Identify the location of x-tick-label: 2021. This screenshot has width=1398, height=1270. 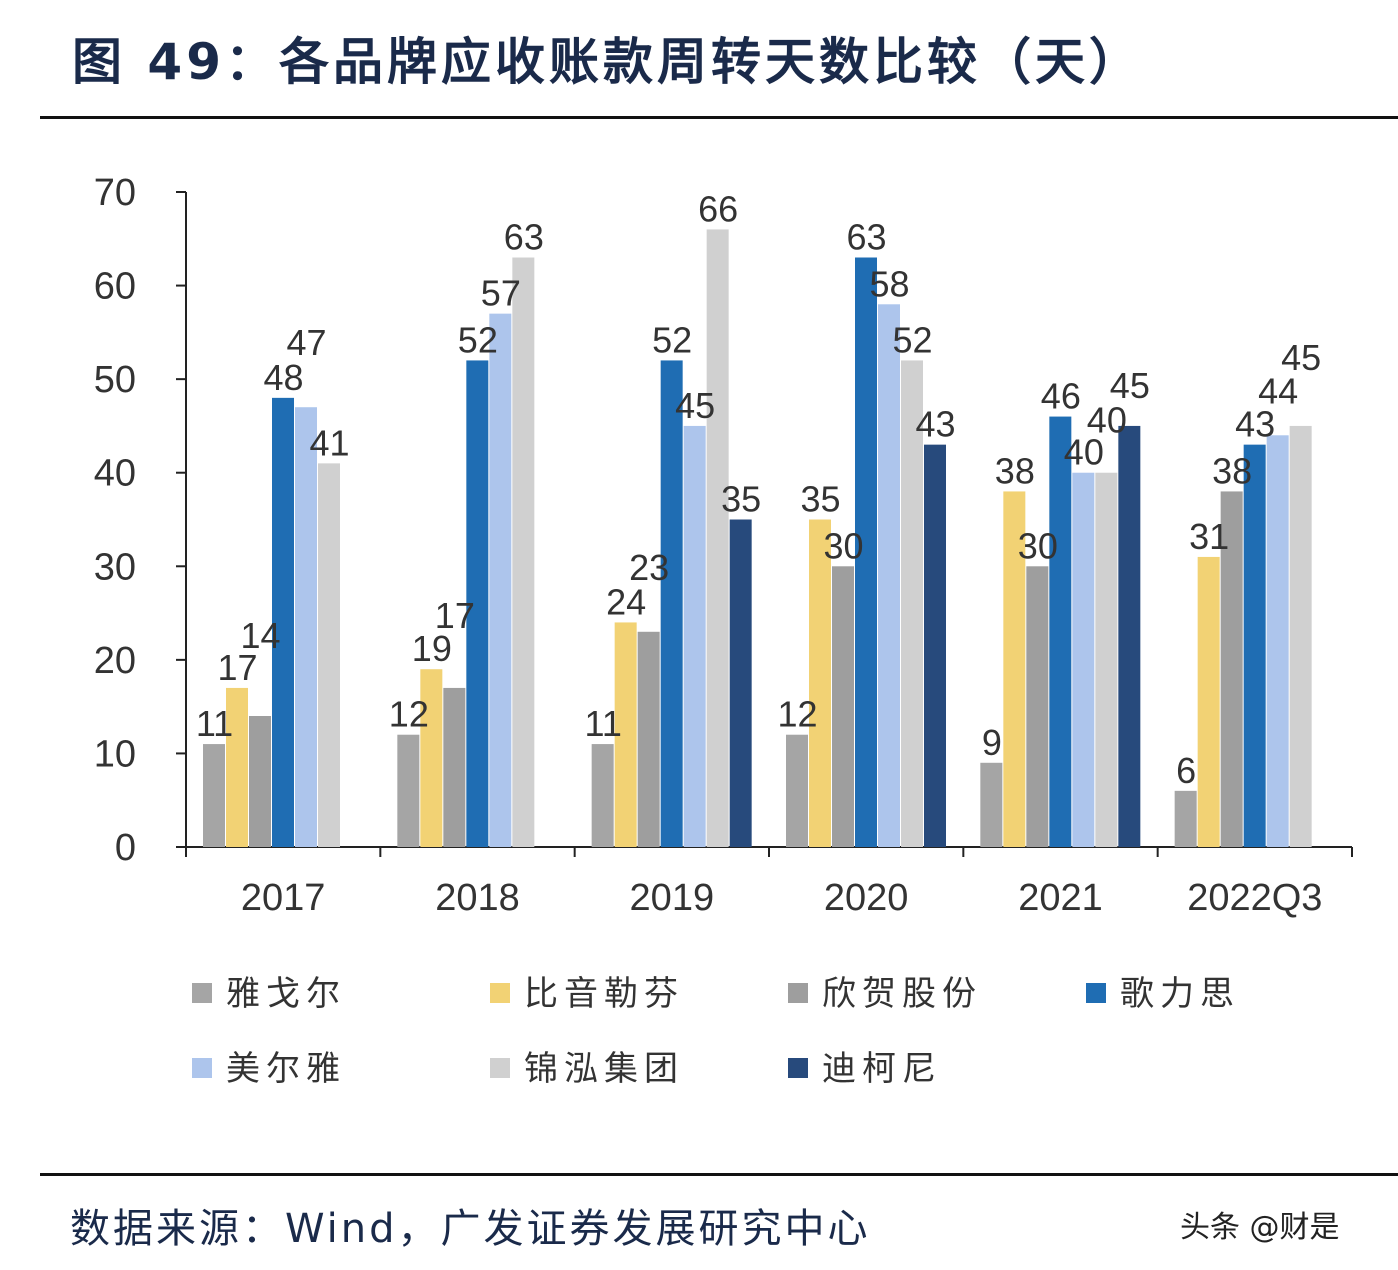
(1060, 898).